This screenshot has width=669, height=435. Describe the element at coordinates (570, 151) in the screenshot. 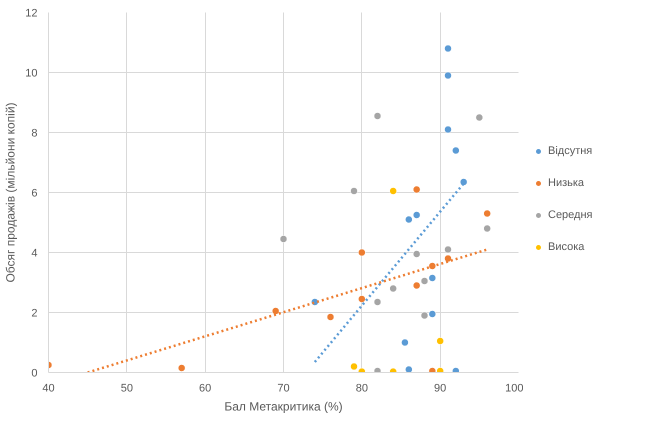

I see `legend-label: Відсутня` at that location.